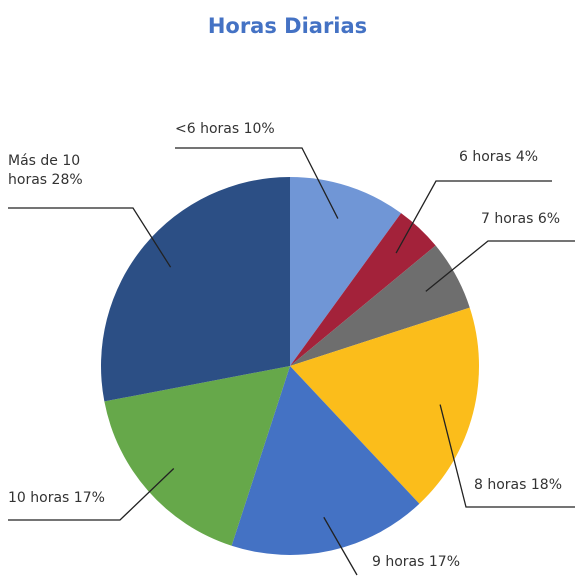 The width and height of the screenshot is (575, 578). I want to click on slice-label: 10 horas 17%, so click(56, 498).